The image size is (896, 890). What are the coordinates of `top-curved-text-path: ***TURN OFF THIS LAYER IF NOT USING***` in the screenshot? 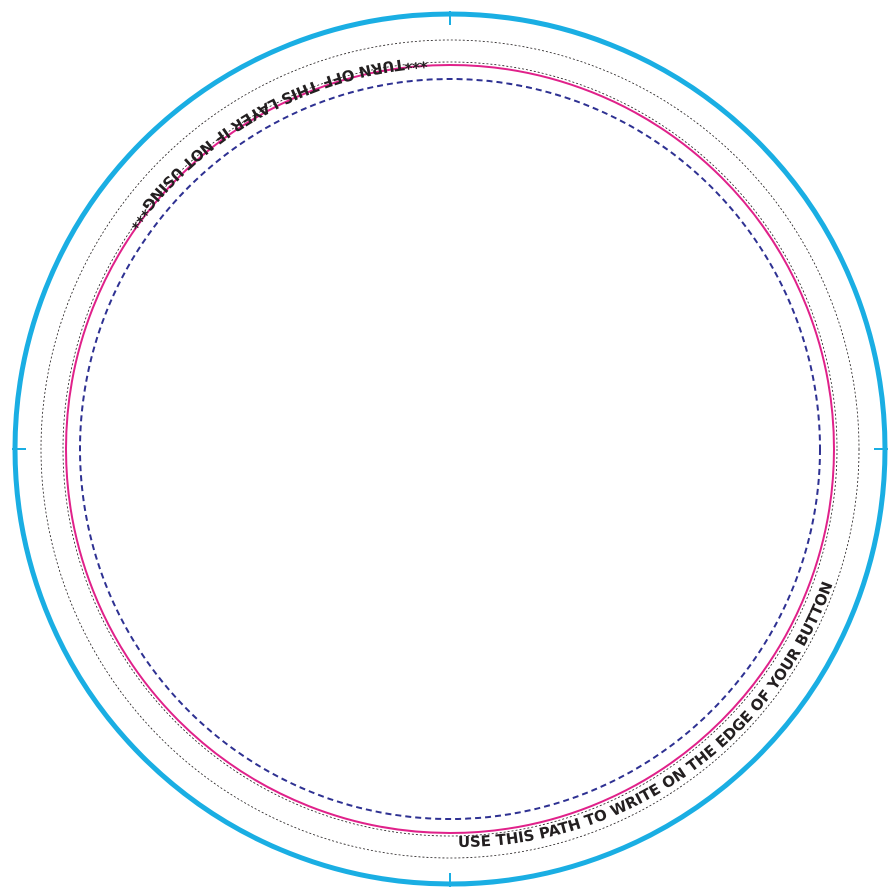 It's located at (276, 143).